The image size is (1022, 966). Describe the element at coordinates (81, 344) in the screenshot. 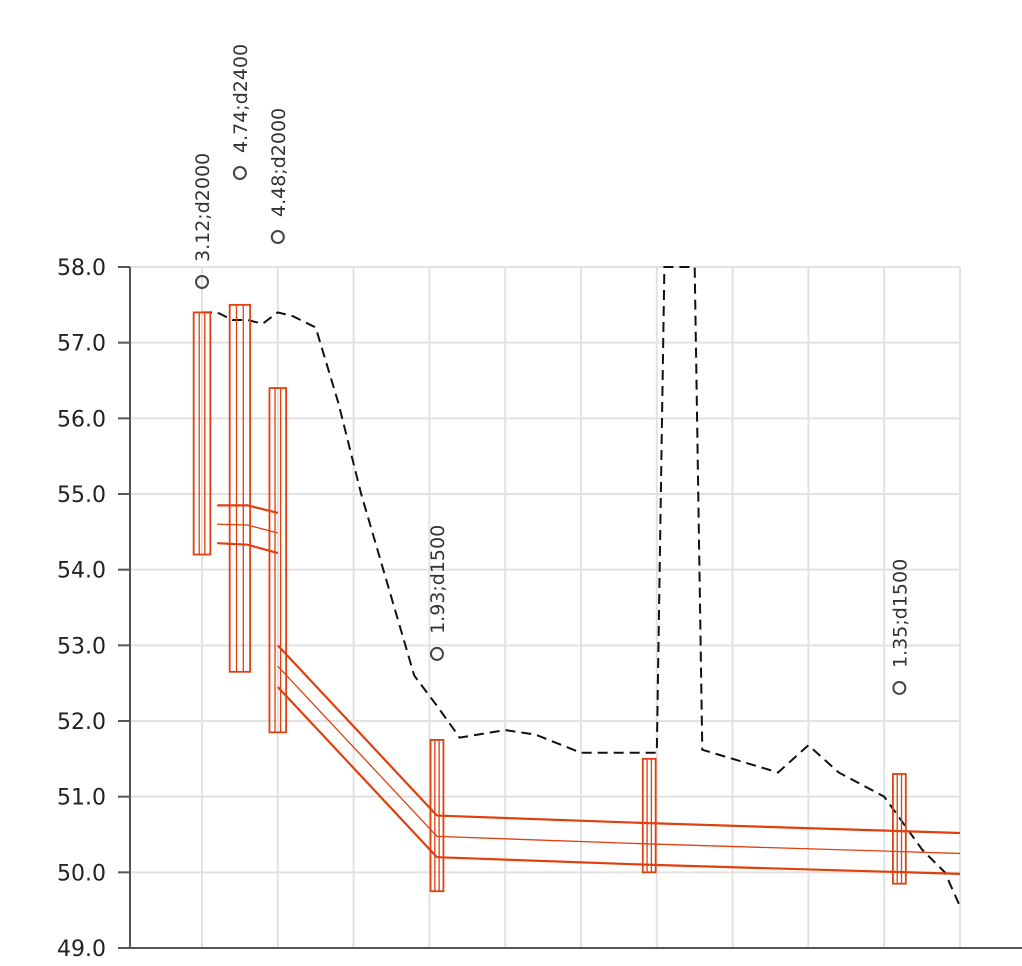

I see `y-tick-label: 57.0` at that location.